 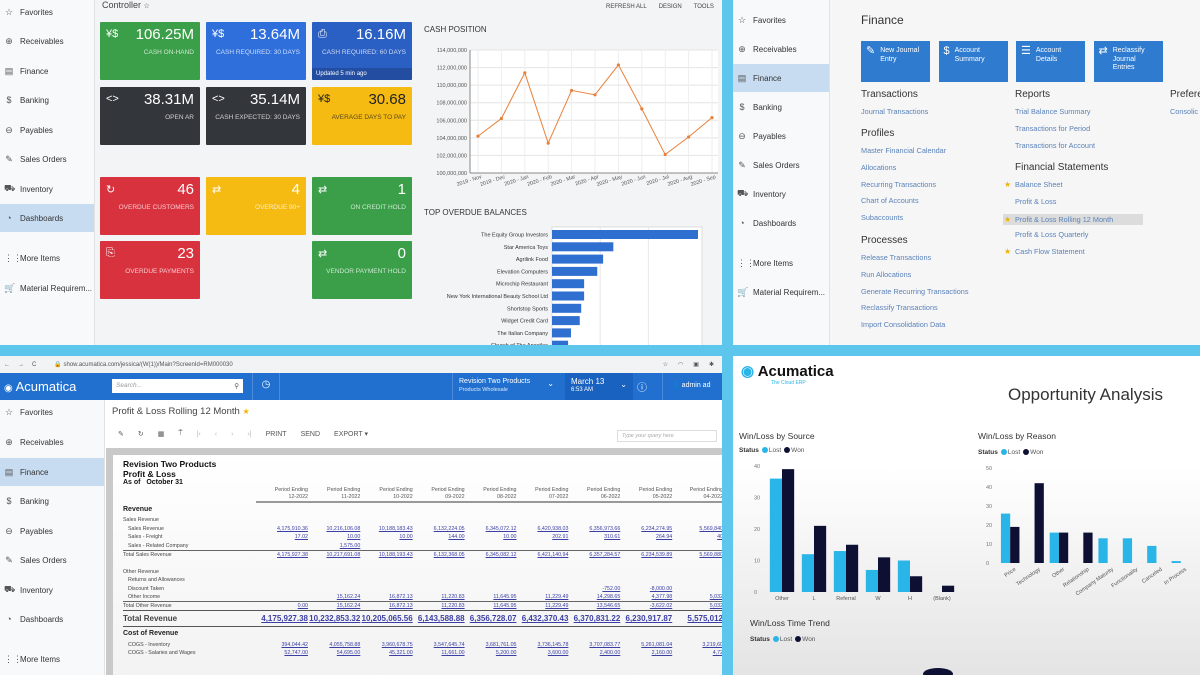 What do you see at coordinates (507, 386) in the screenshot?
I see `company-selector: Revision Two Products Products Wholesale ⌄` at bounding box center [507, 386].